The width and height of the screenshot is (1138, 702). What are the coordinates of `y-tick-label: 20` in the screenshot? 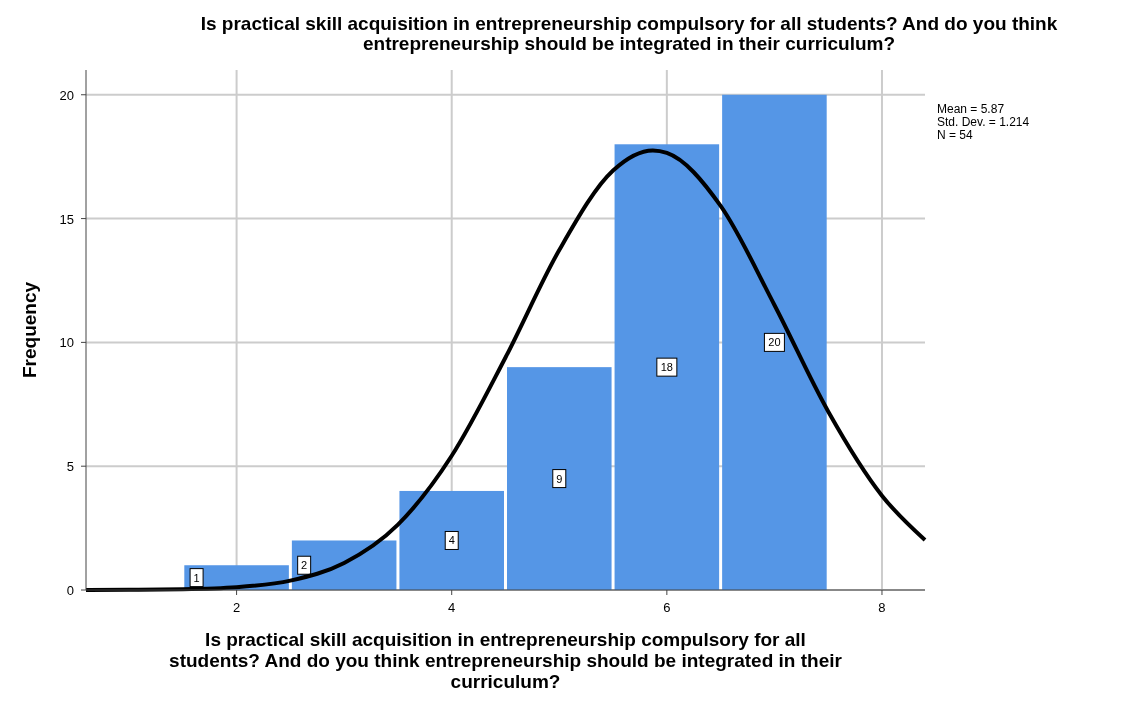 It's located at (66, 95).